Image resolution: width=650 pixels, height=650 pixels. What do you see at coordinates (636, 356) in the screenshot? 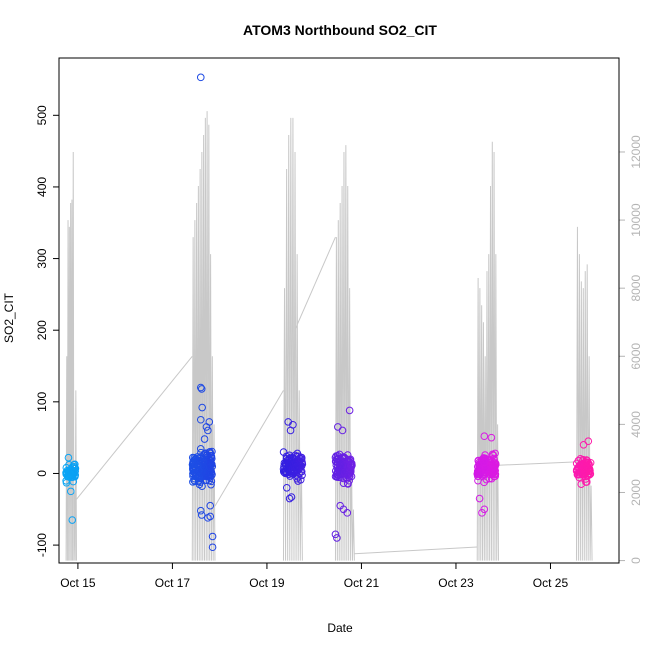
I see `y2-tick-label: 6000` at bounding box center [636, 356].